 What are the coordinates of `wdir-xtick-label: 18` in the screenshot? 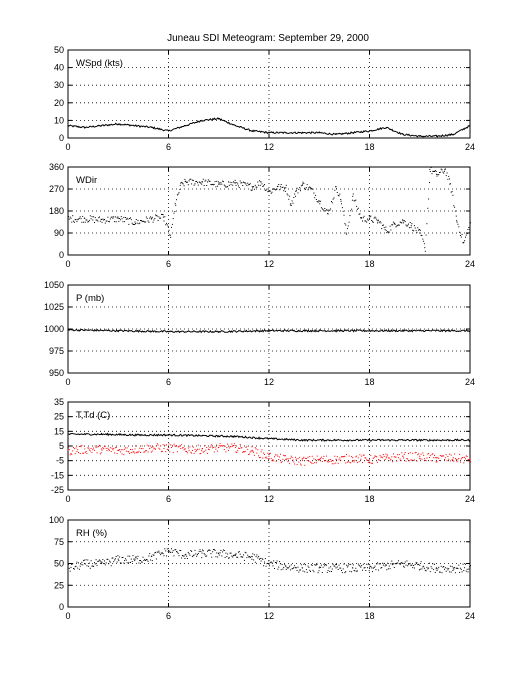 It's located at (369, 264).